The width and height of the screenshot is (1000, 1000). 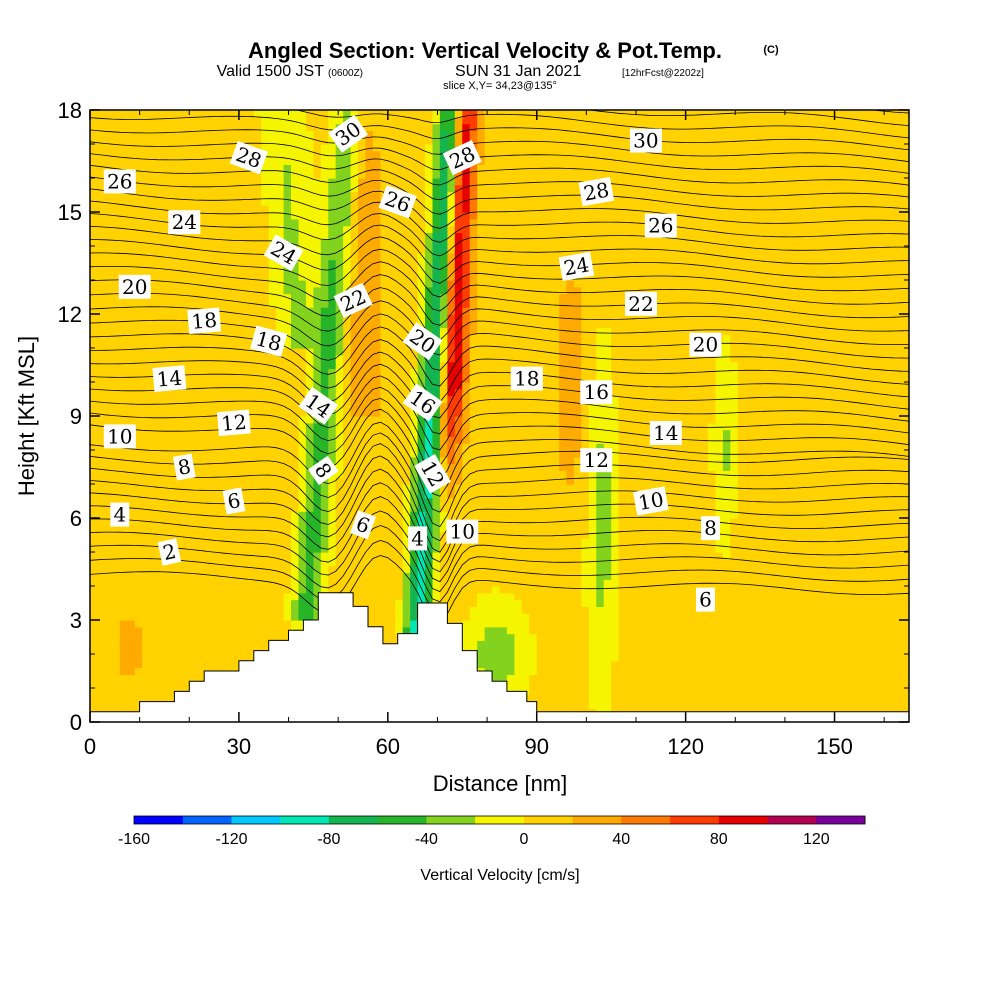 What do you see at coordinates (518, 71) in the screenshot?
I see `title-valid-date: SUN 31 Jan 2021` at bounding box center [518, 71].